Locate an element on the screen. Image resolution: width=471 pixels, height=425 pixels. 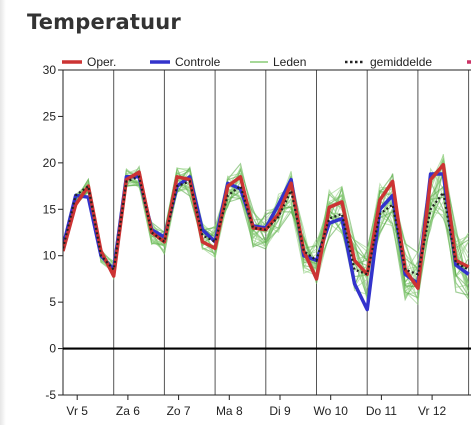
y-tick-label: -5 is located at coordinates (50, 395).